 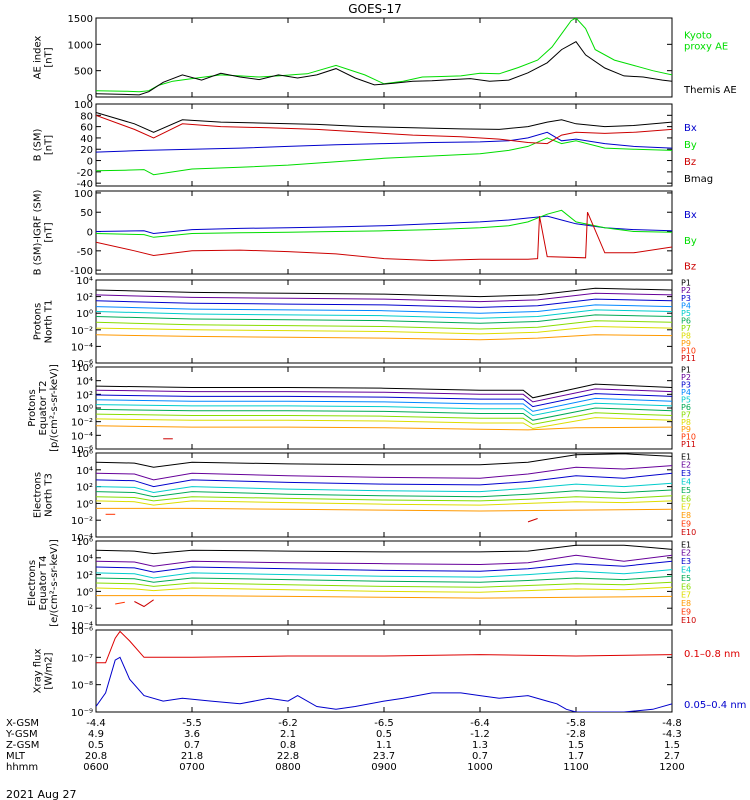 I want to click on y-tick-label: 40, so click(x=86, y=139).